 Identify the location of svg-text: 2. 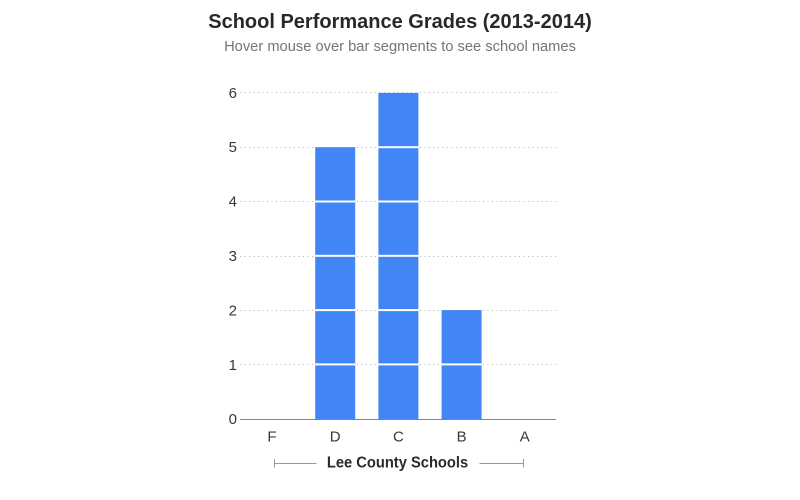
(233, 310).